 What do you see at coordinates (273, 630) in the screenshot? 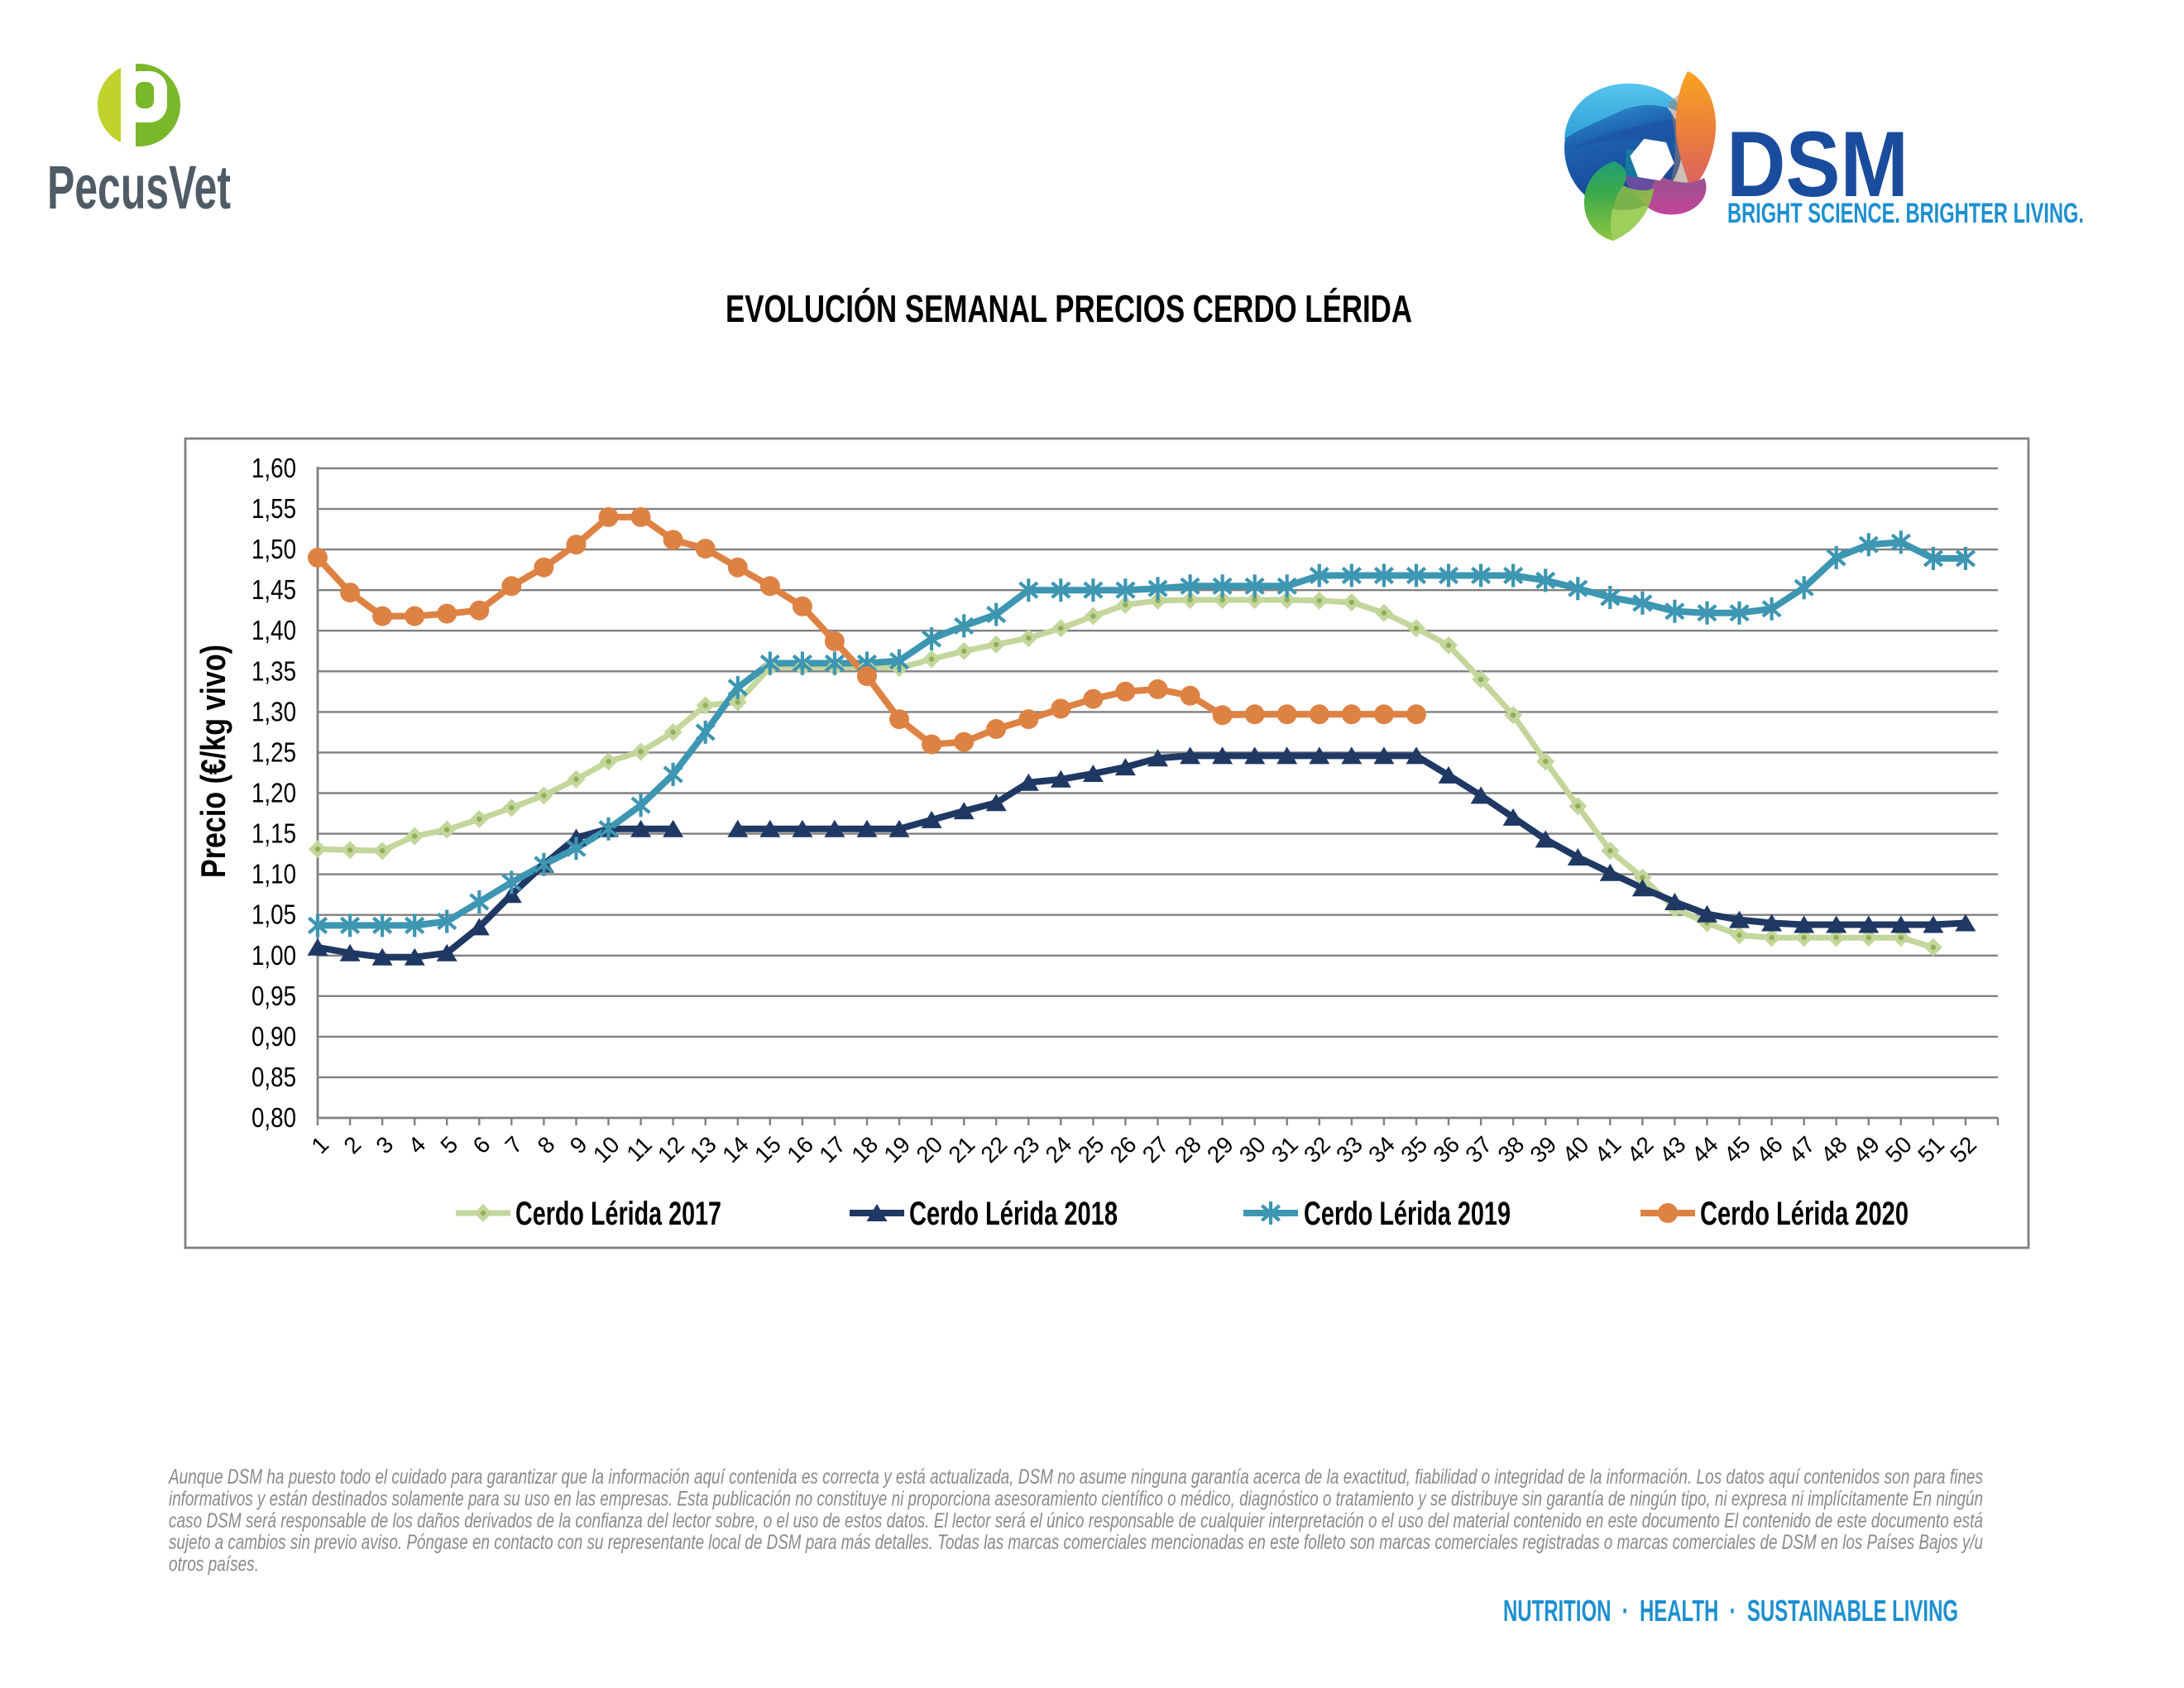
I see `svg-text: 1,40` at bounding box center [273, 630].